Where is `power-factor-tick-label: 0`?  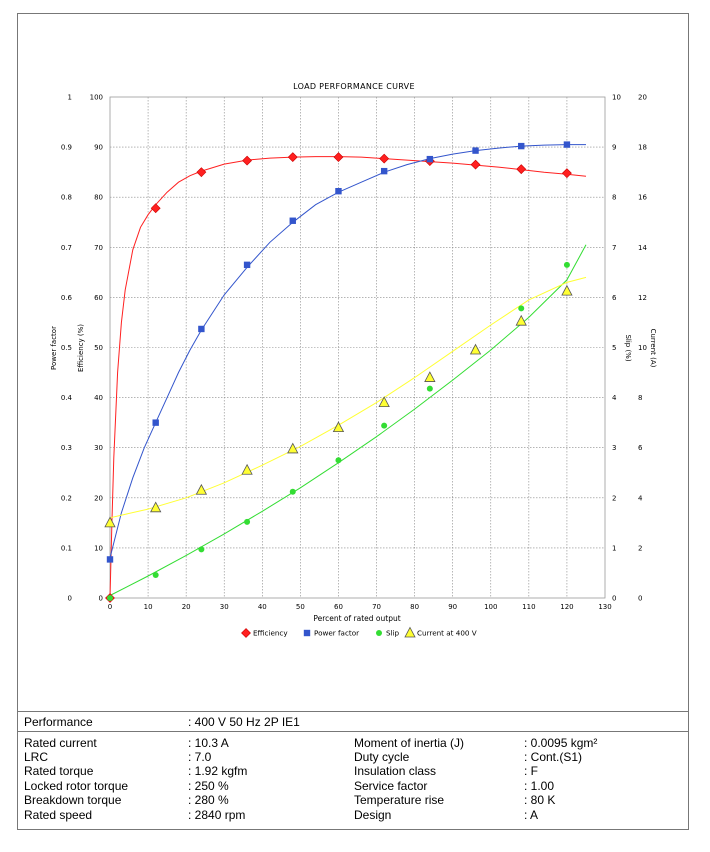 power-factor-tick-label: 0 is located at coordinates (70, 599).